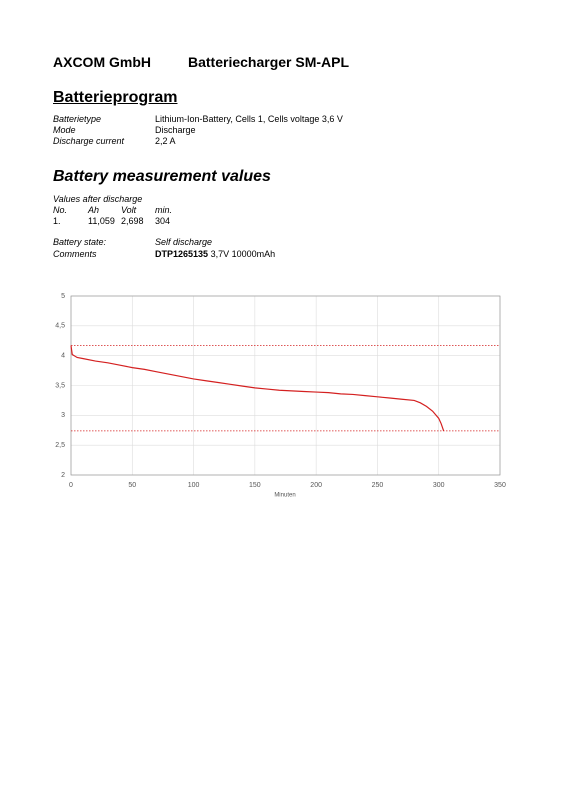 The width and height of the screenshot is (566, 800). What do you see at coordinates (98, 199) in the screenshot?
I see `subtitle: Values after discharge` at bounding box center [98, 199].